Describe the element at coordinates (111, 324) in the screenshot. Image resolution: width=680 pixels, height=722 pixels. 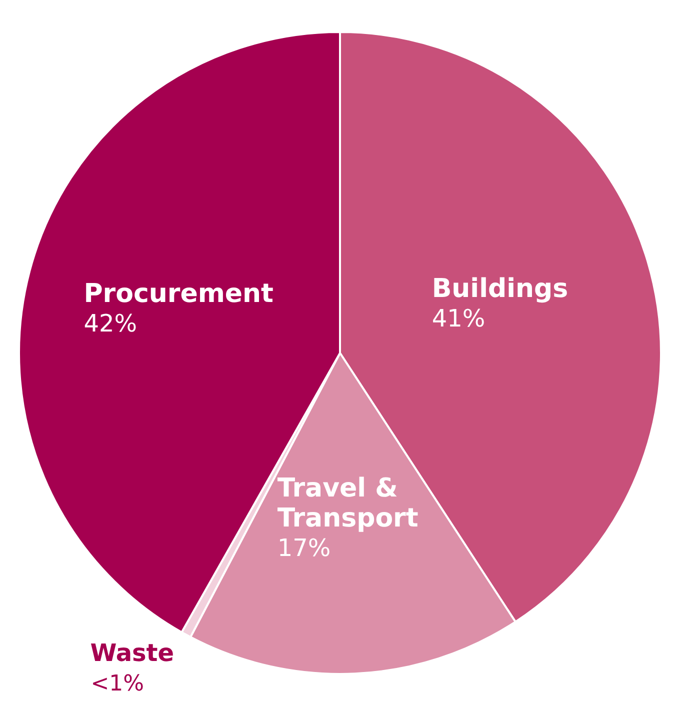
I see `data-label: 42%` at that location.